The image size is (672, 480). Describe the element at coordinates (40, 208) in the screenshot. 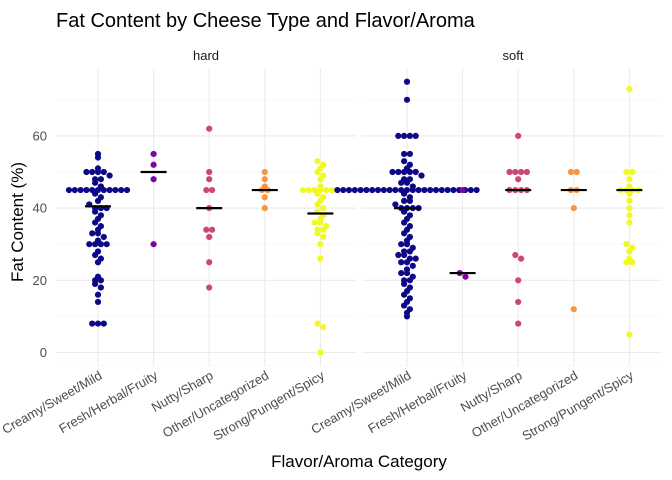

I see `y-tick-label: 40` at that location.